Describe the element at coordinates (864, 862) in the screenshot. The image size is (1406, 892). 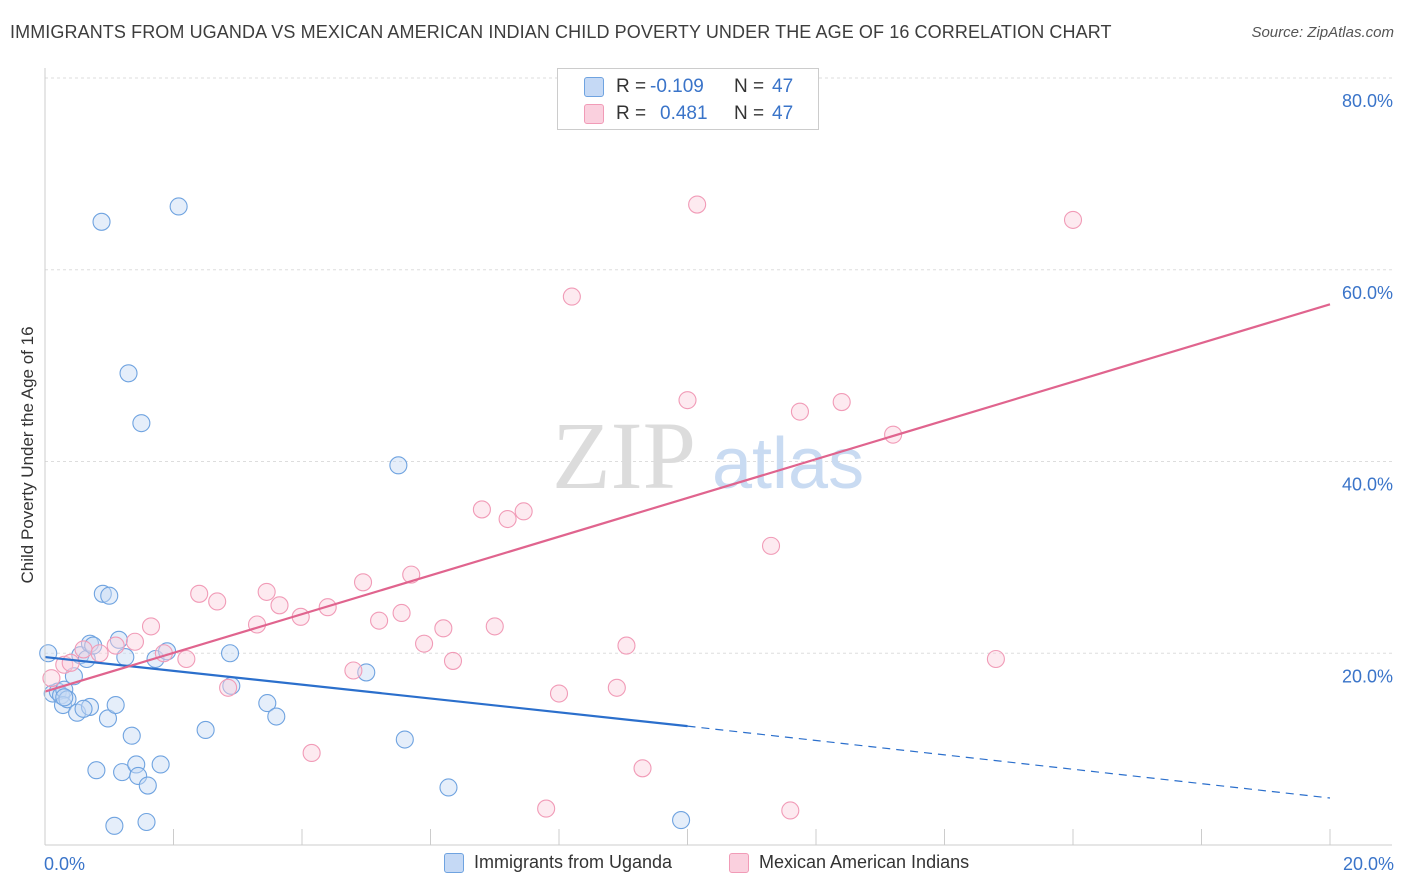
I see `legend-label-mexican: Mexican American Indians` at that location.